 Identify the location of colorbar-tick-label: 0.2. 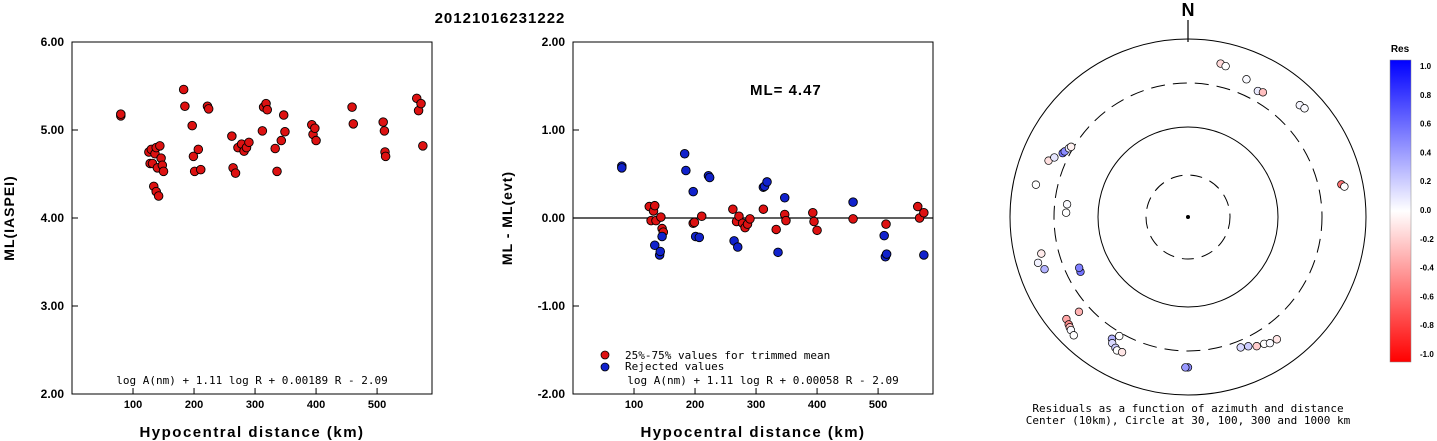
(1426, 181).